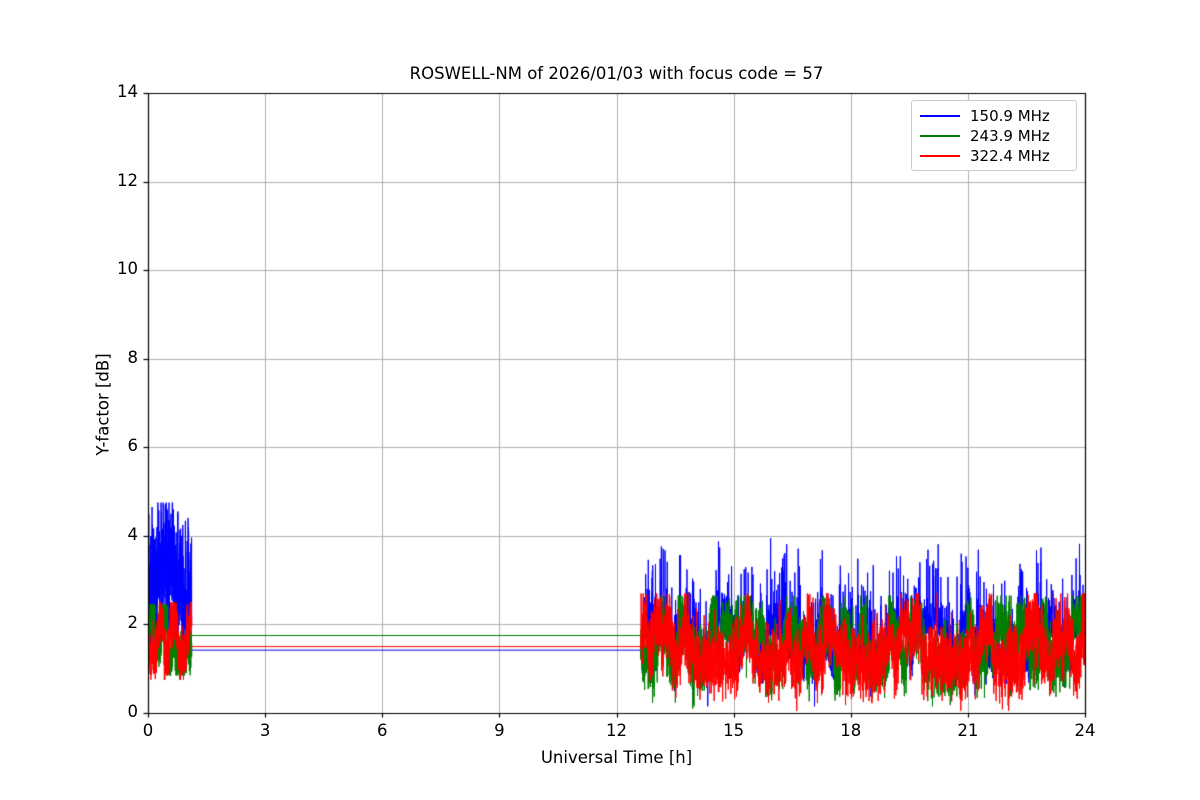  Describe the element at coordinates (133, 357) in the screenshot. I see `y-tick-label: 8` at that location.